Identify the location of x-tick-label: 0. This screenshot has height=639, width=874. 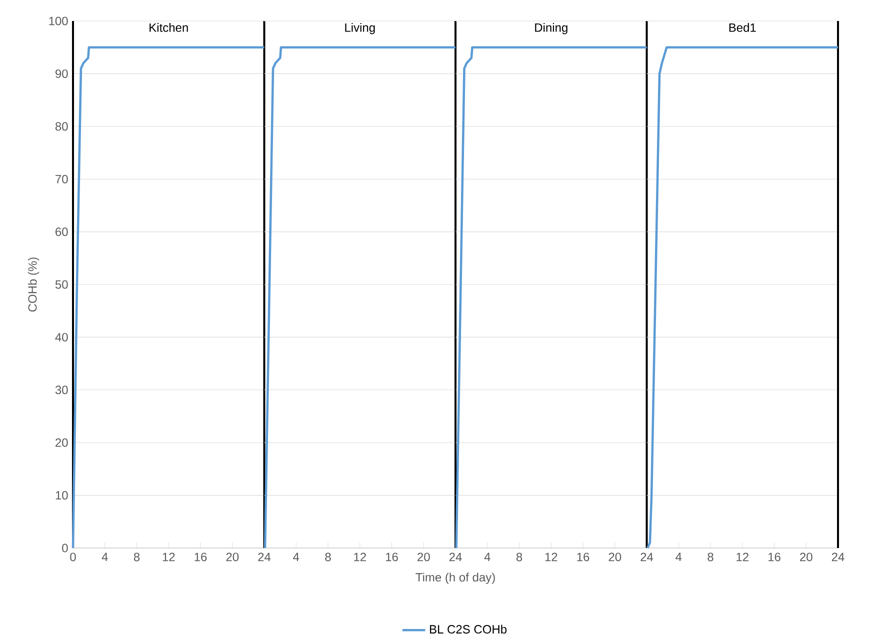
(73, 557).